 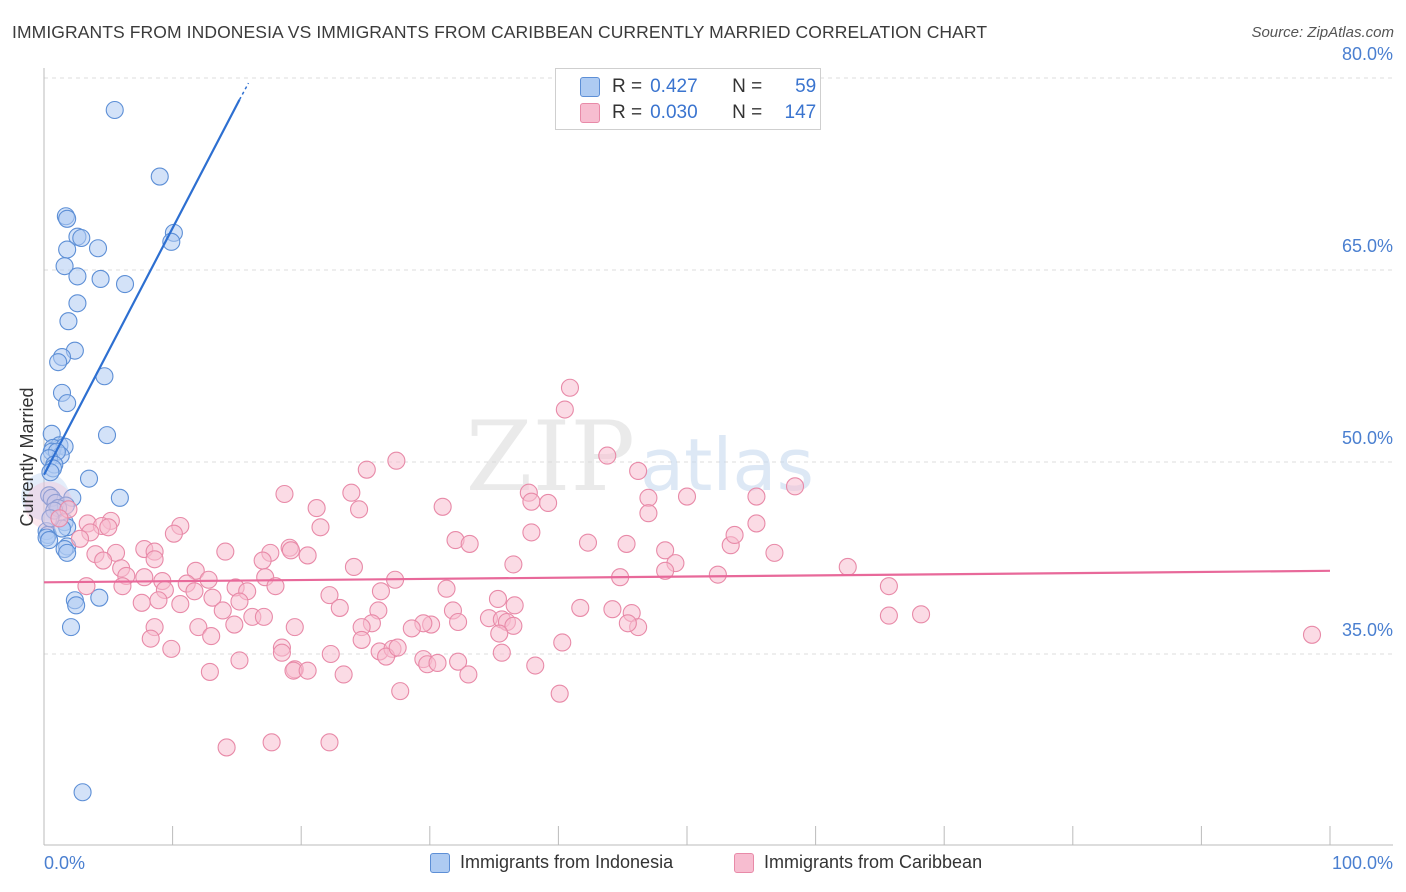 I want to click on legend-row-caribbean: R = 0.030 N = 147, so click(x=698, y=113).